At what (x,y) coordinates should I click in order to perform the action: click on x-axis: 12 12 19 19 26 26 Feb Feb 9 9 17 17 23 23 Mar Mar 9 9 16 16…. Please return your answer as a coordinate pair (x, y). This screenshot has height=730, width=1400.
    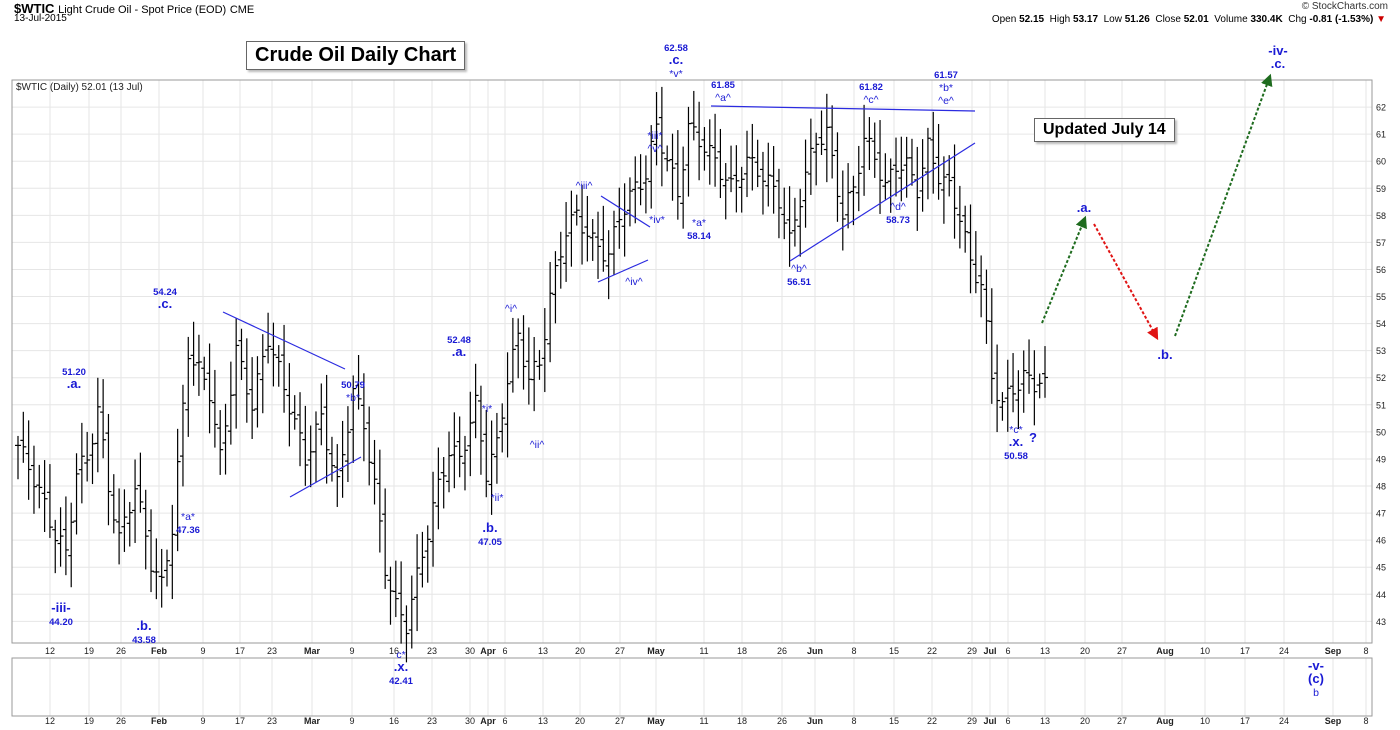
    Looking at the image, I should click on (707, 686).